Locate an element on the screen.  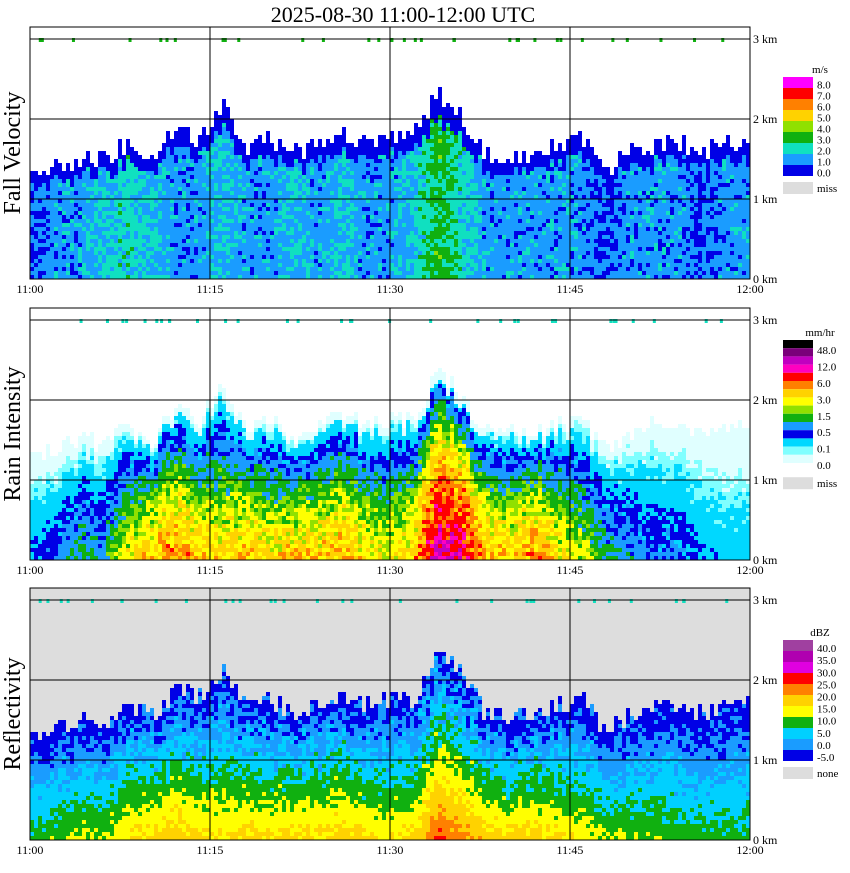
legend-unit: dBZ is located at coordinates (820, 633).